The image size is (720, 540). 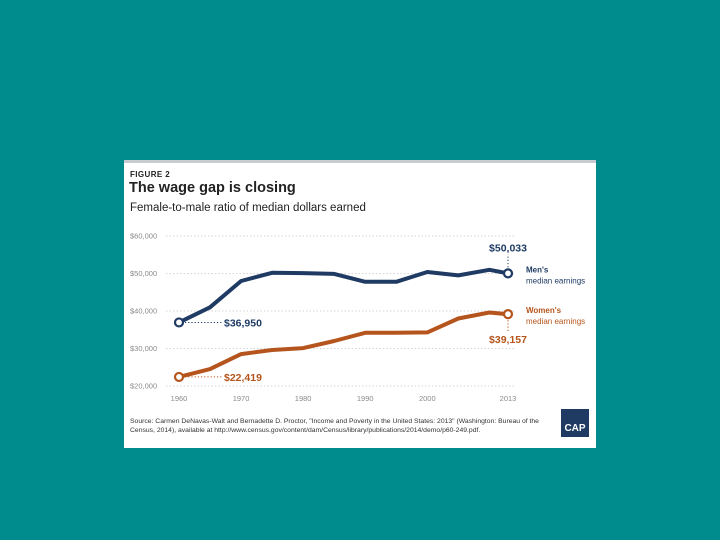 What do you see at coordinates (508, 340) in the screenshot?
I see `end-value-label: $39,157` at bounding box center [508, 340].